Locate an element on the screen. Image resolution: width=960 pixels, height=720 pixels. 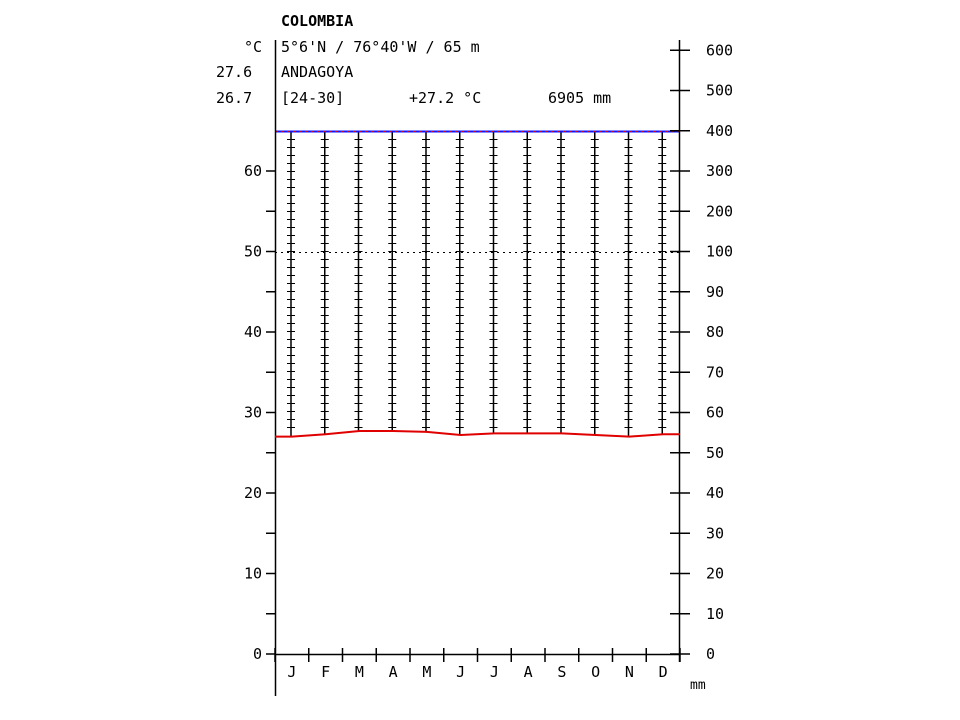
left-tick-label: 20 is located at coordinates (253, 493).